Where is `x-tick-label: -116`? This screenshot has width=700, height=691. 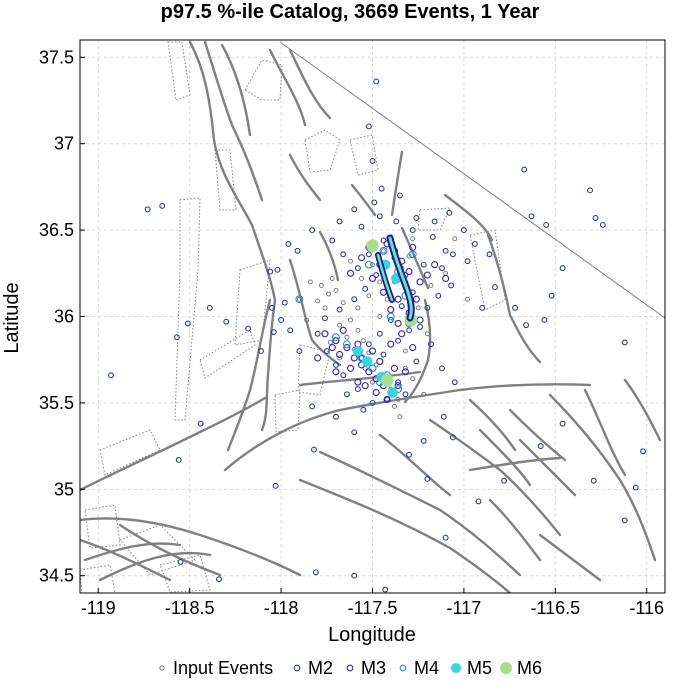 x-tick-label: -116 is located at coordinates (646, 608).